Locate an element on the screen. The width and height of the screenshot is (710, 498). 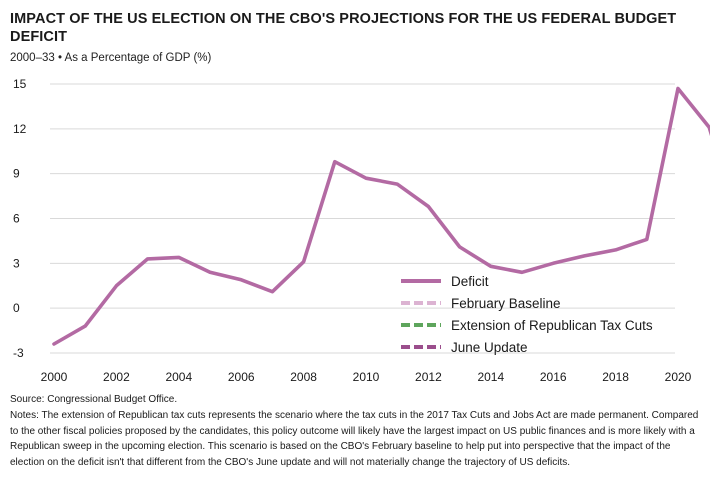
x-tick-label: 2012 is located at coordinates (428, 377).